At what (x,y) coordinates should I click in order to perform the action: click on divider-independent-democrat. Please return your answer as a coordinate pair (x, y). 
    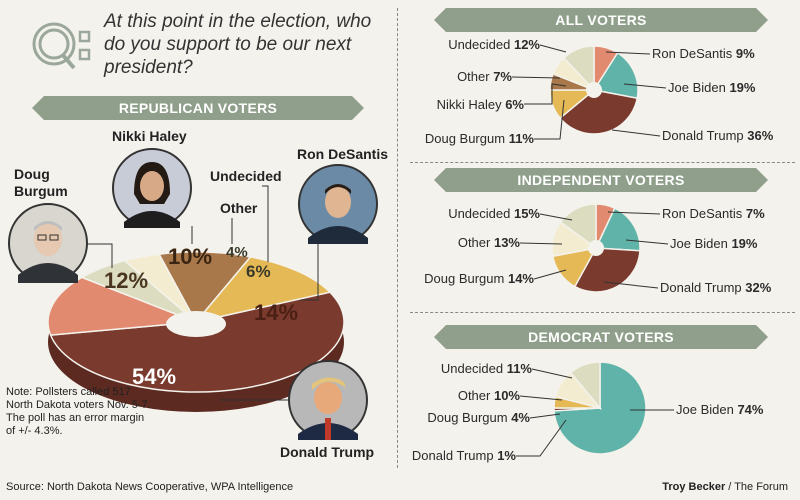
    Looking at the image, I should click on (602, 312).